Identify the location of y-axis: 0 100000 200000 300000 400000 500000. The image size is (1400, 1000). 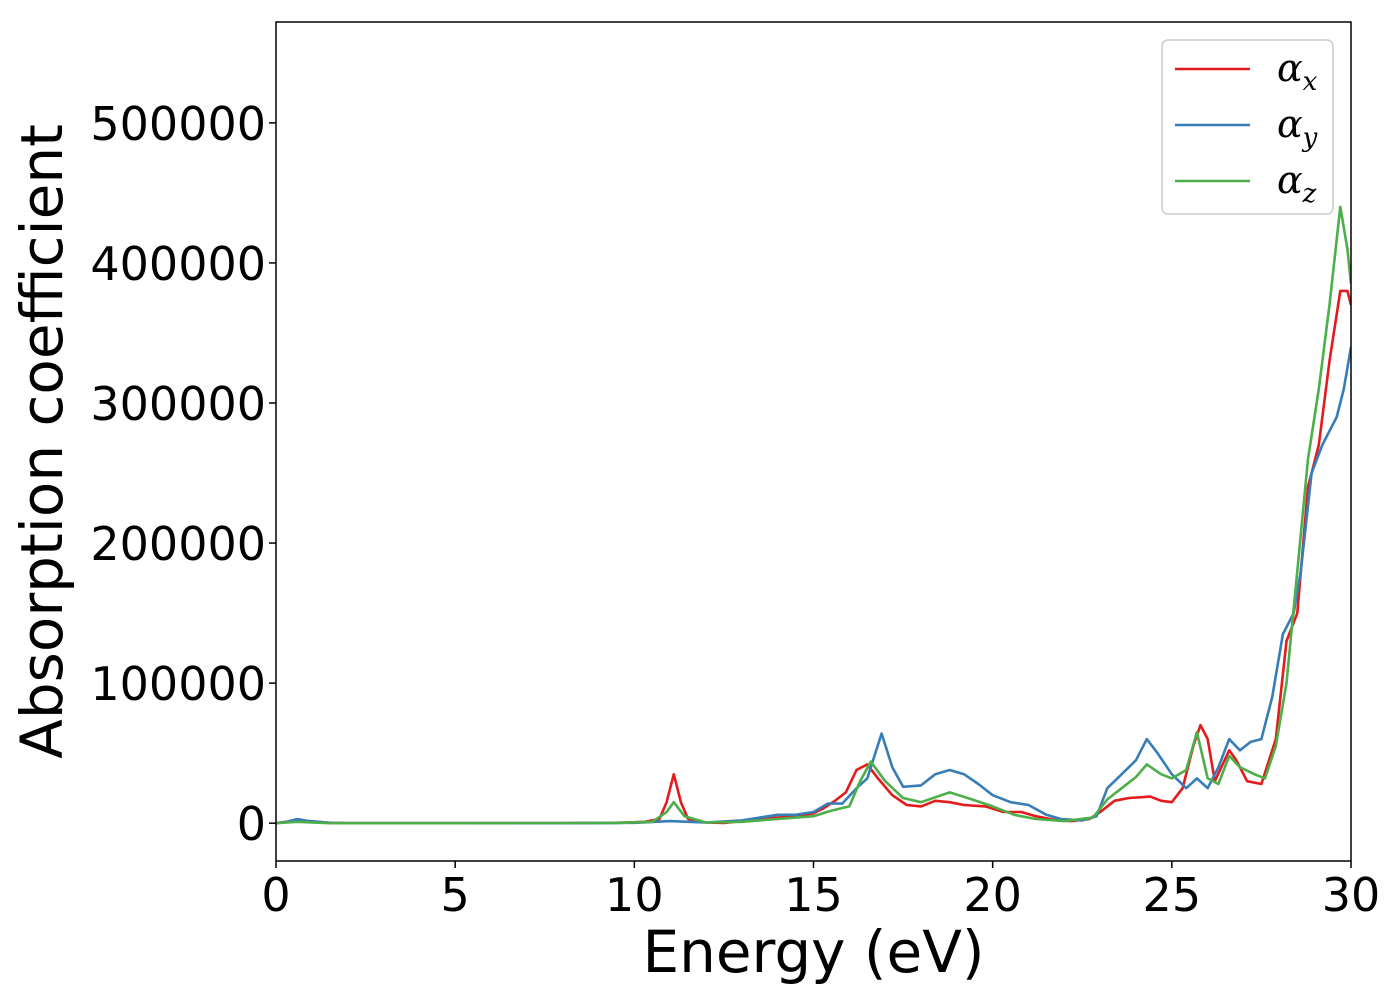
(183, 474).